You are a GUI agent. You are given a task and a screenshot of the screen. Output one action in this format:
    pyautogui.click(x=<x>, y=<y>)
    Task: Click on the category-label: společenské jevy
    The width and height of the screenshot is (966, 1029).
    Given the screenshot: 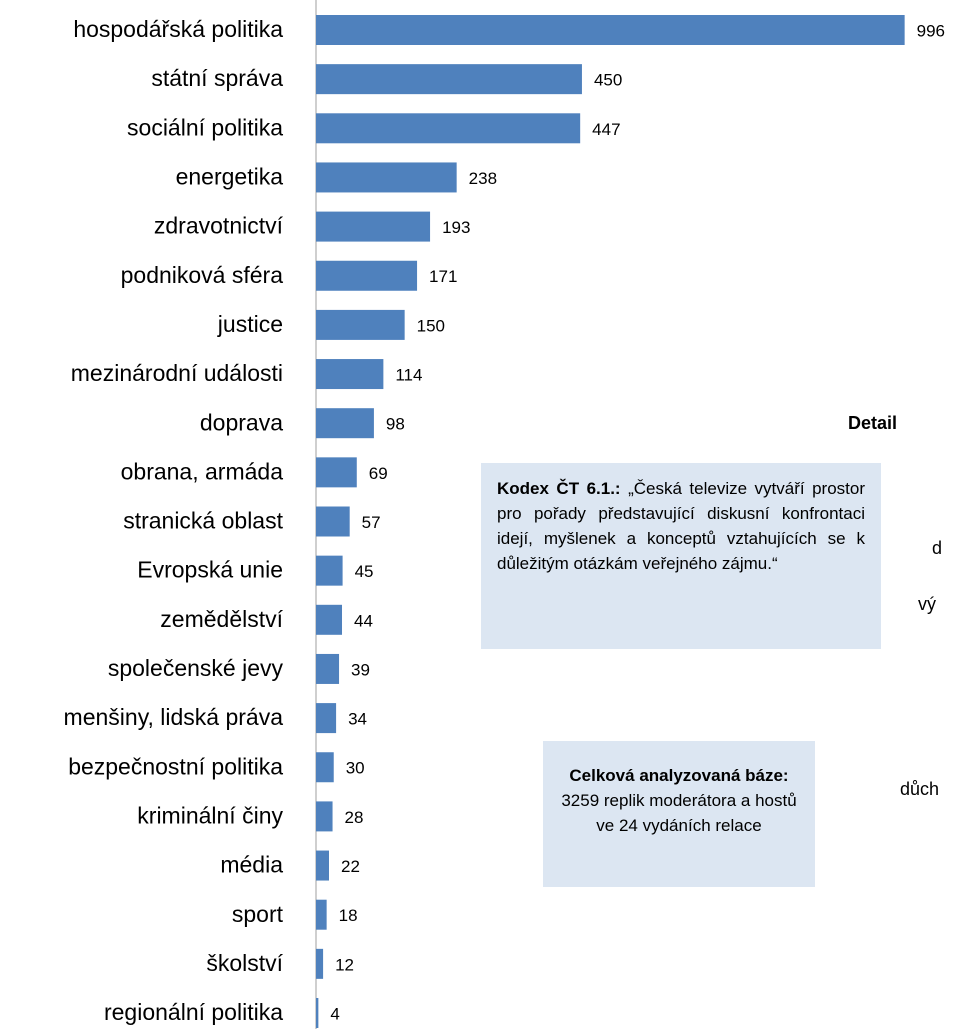 What is the action you would take?
    pyautogui.click(x=196, y=668)
    